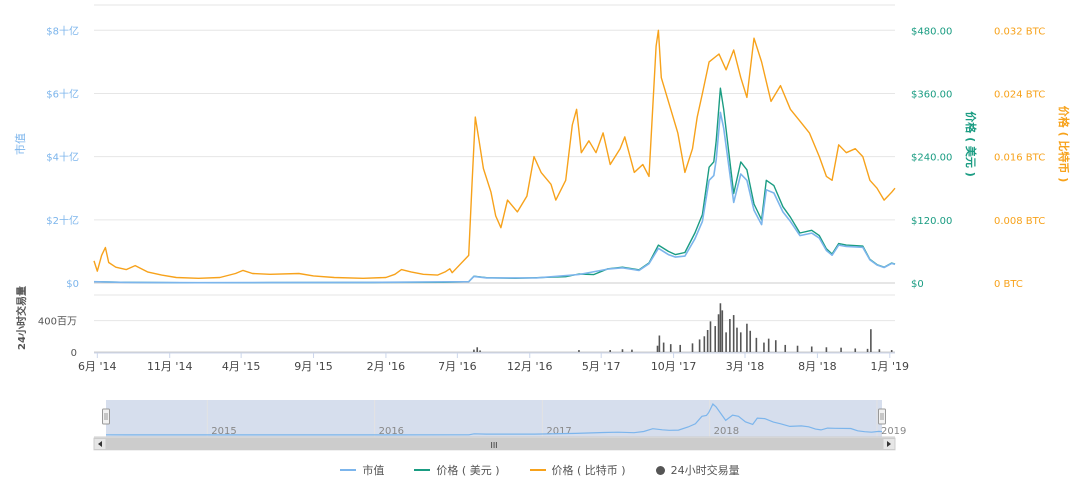 This screenshot has width=1080, height=486. Describe the element at coordinates (660, 470) in the screenshot. I see `legend-dot-icon` at that location.